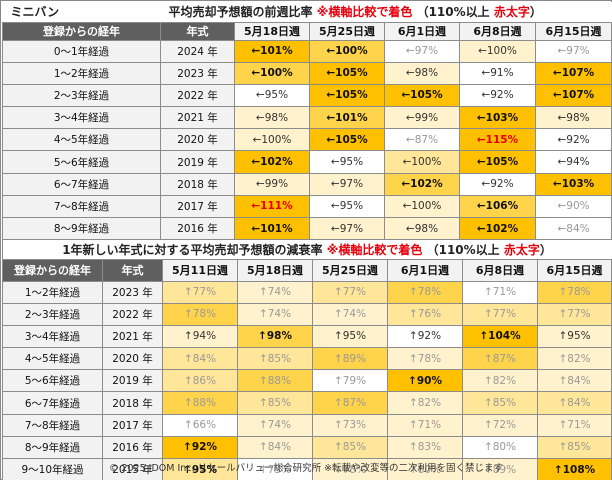  I want to click on ratio-cell: ↑89%, so click(500, 468).